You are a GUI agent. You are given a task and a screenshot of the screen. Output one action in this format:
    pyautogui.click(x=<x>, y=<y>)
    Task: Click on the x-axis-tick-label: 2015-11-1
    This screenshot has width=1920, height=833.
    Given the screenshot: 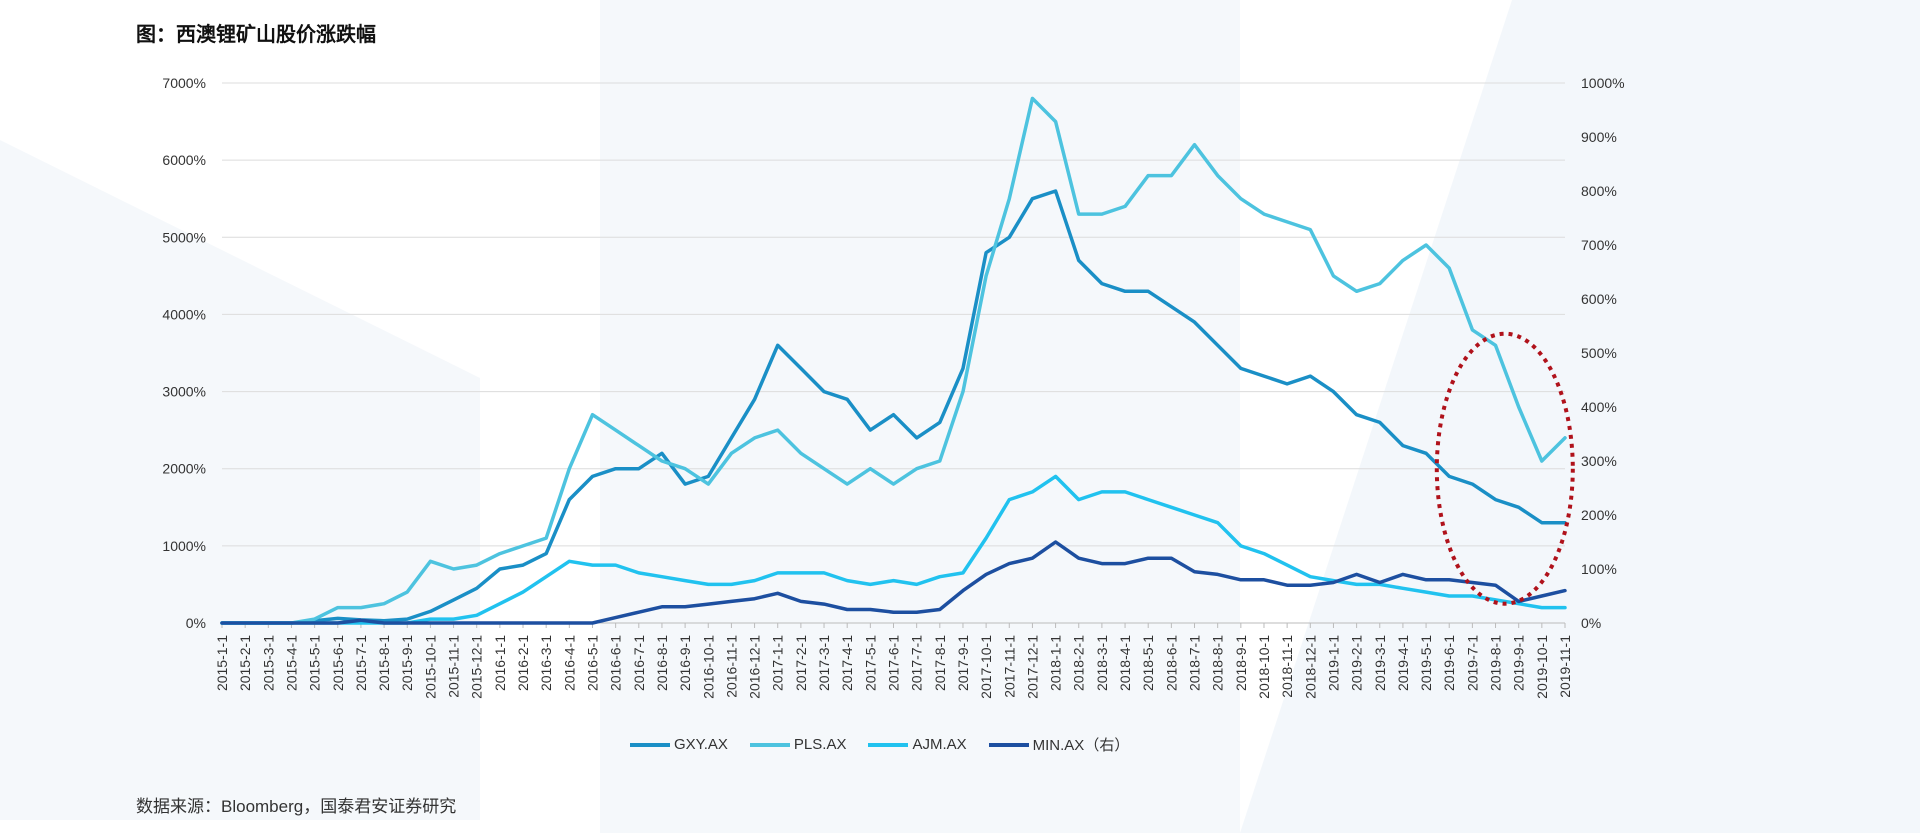 What is the action you would take?
    pyautogui.click(x=454, y=666)
    